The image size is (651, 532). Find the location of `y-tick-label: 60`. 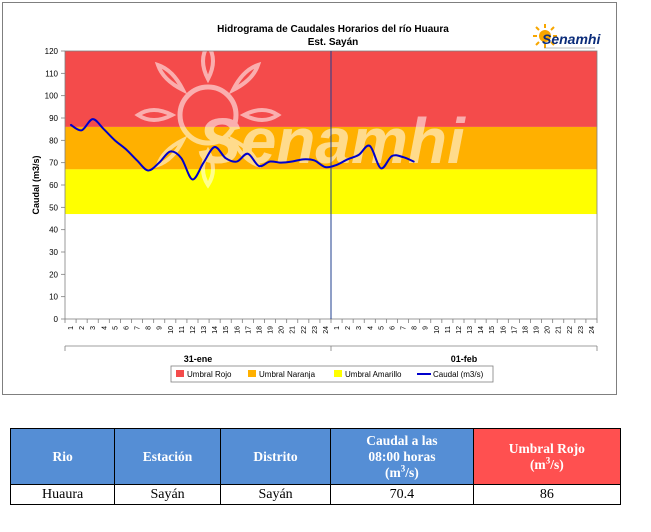

y-tick-label: 60 is located at coordinates (53, 185).